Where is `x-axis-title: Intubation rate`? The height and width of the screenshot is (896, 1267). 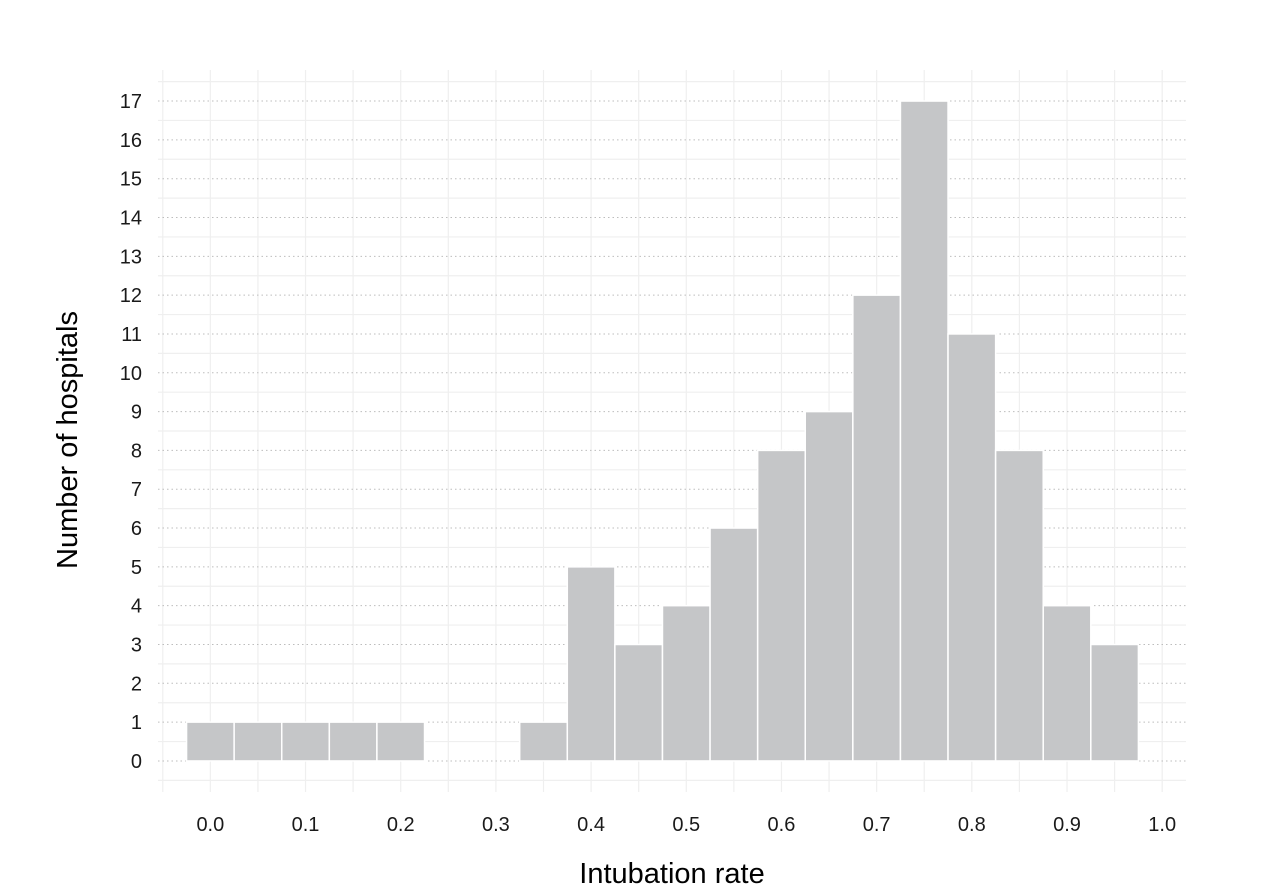 x-axis-title: Intubation rate is located at coordinates (671, 874).